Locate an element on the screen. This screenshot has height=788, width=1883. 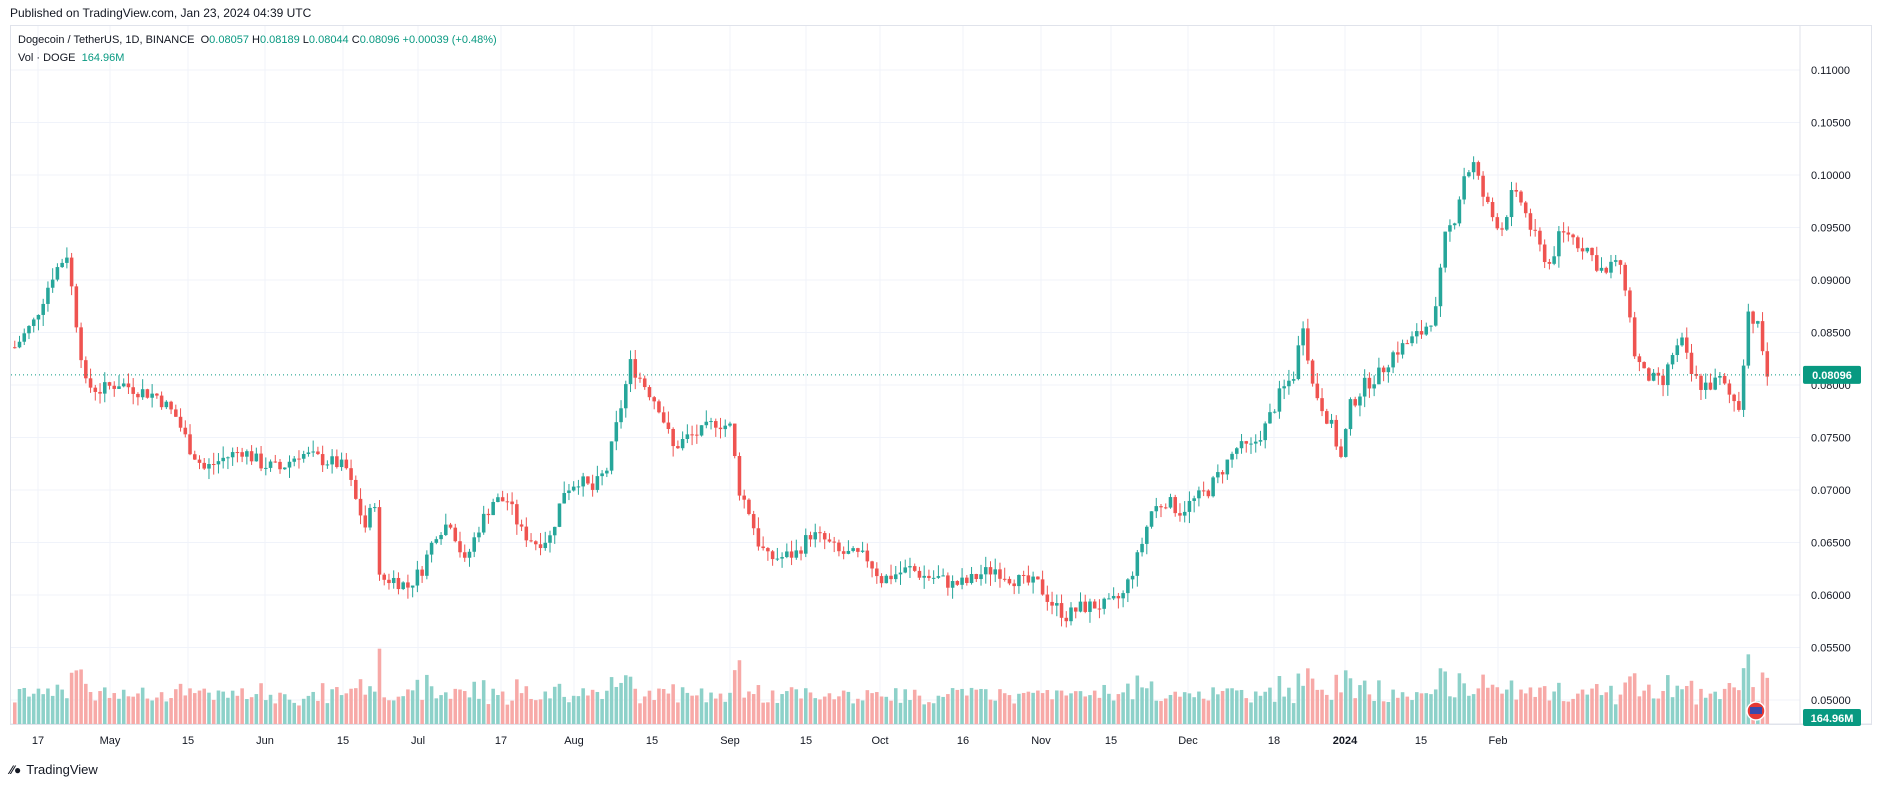
x-tick-label: 2024 is located at coordinates (1345, 741).